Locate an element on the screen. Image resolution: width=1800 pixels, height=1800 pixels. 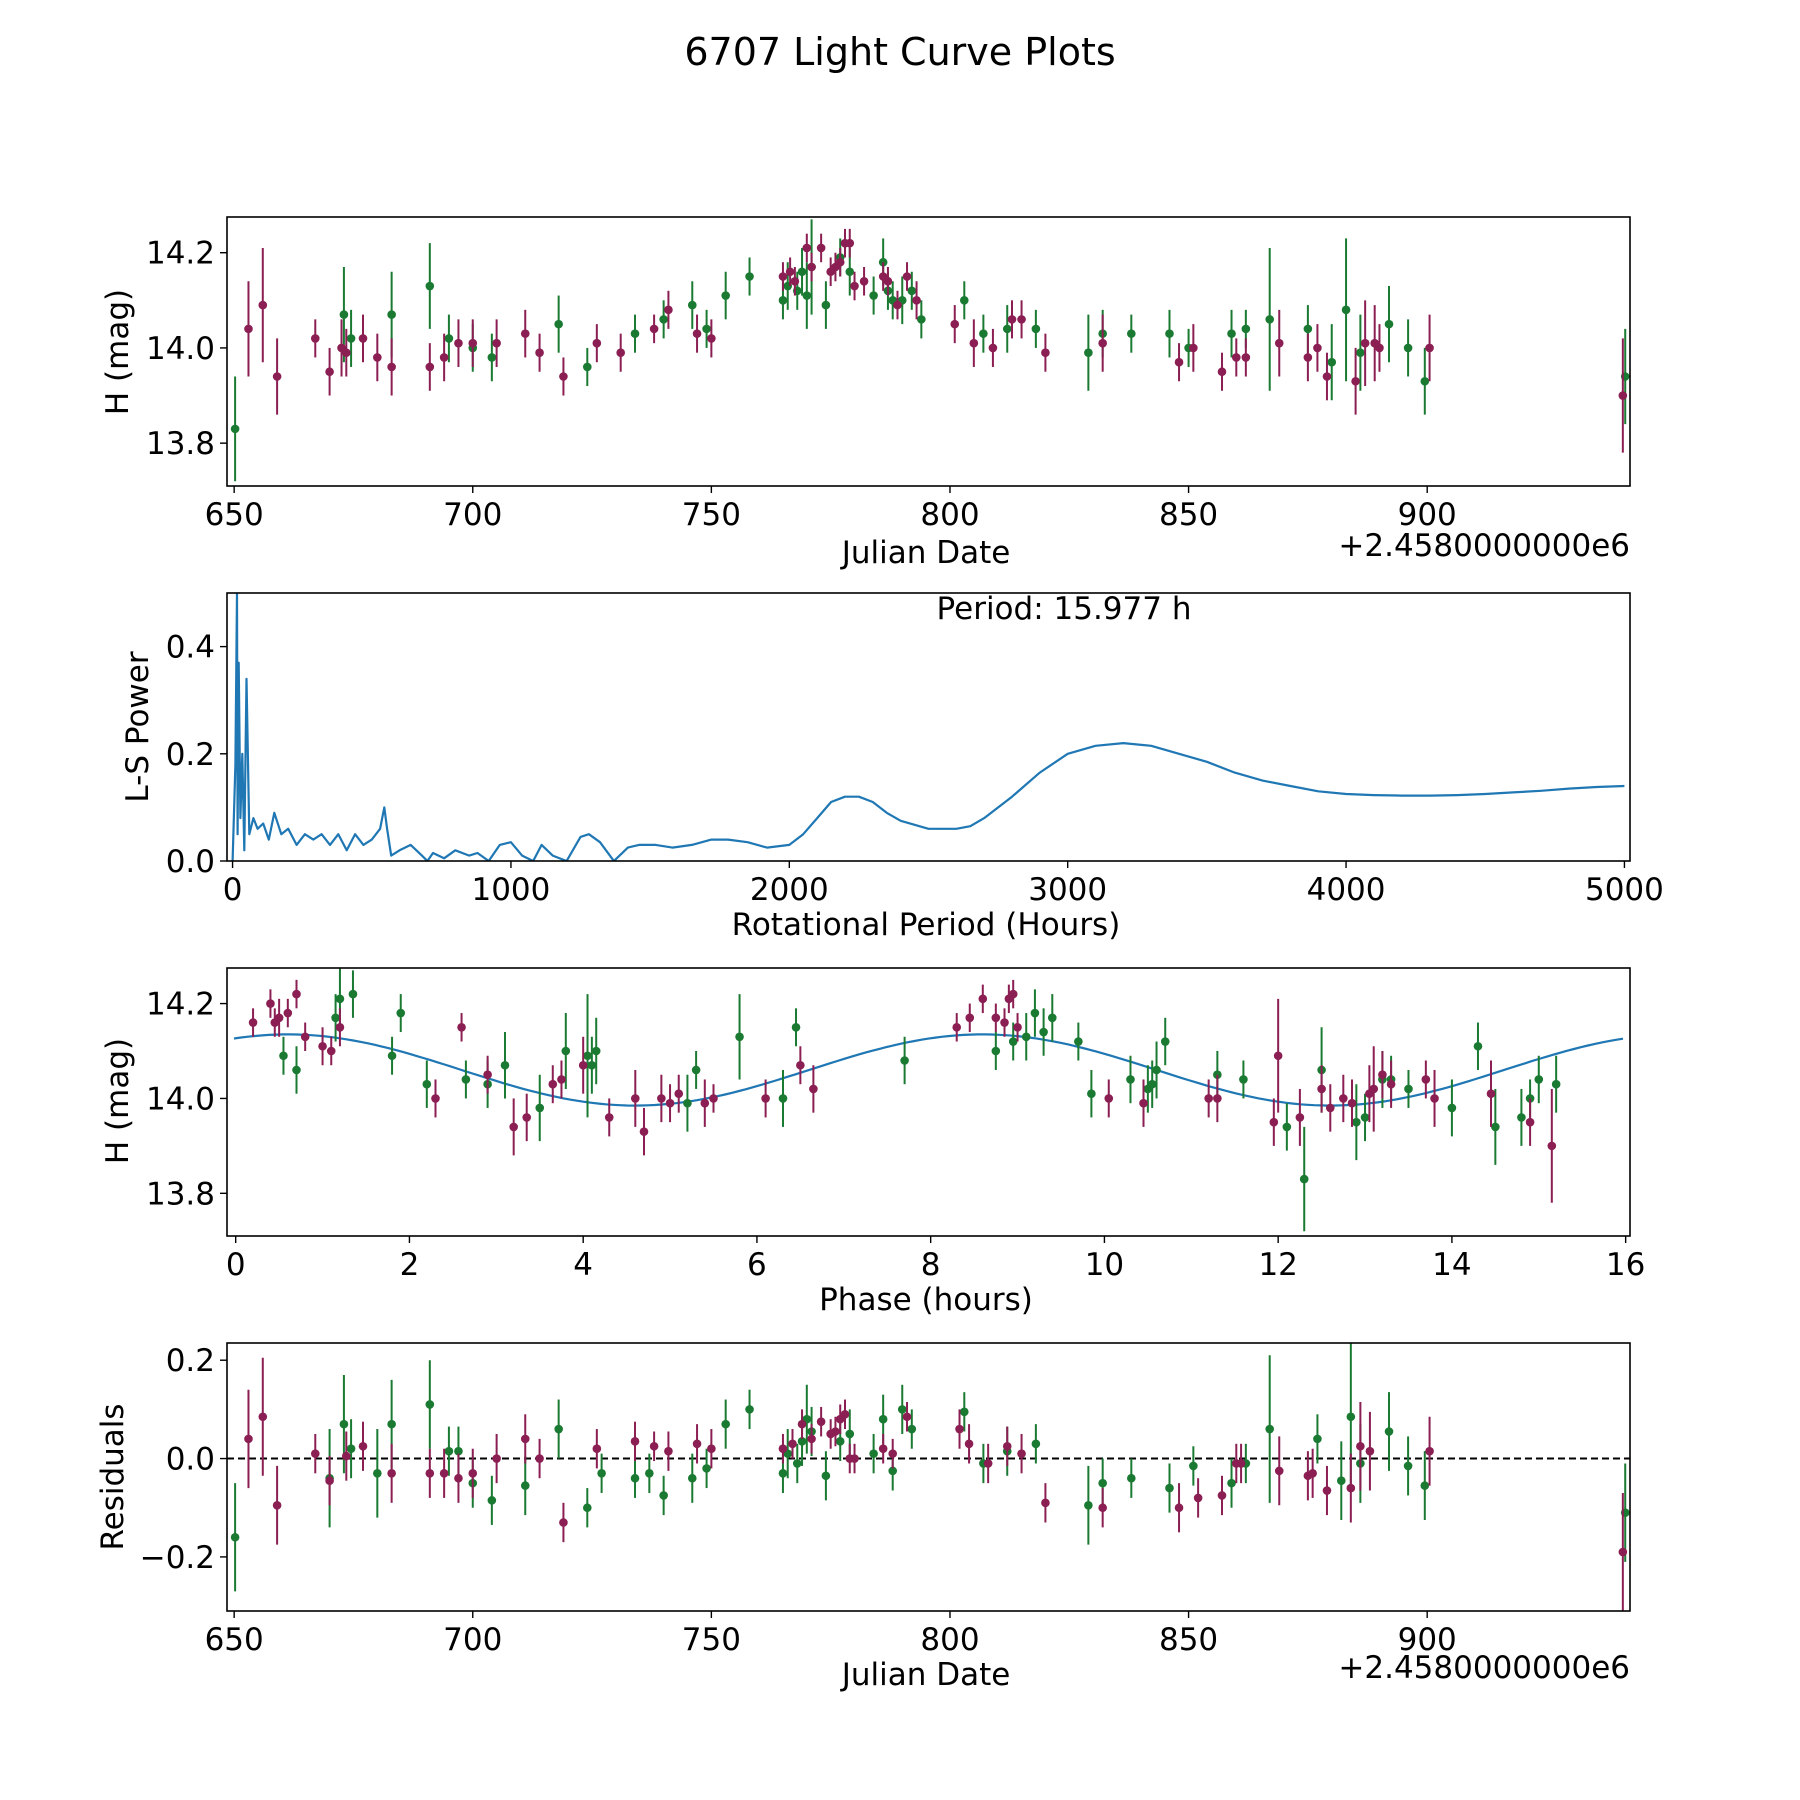
y-tick-label: 13.8 is located at coordinates (180, 444).